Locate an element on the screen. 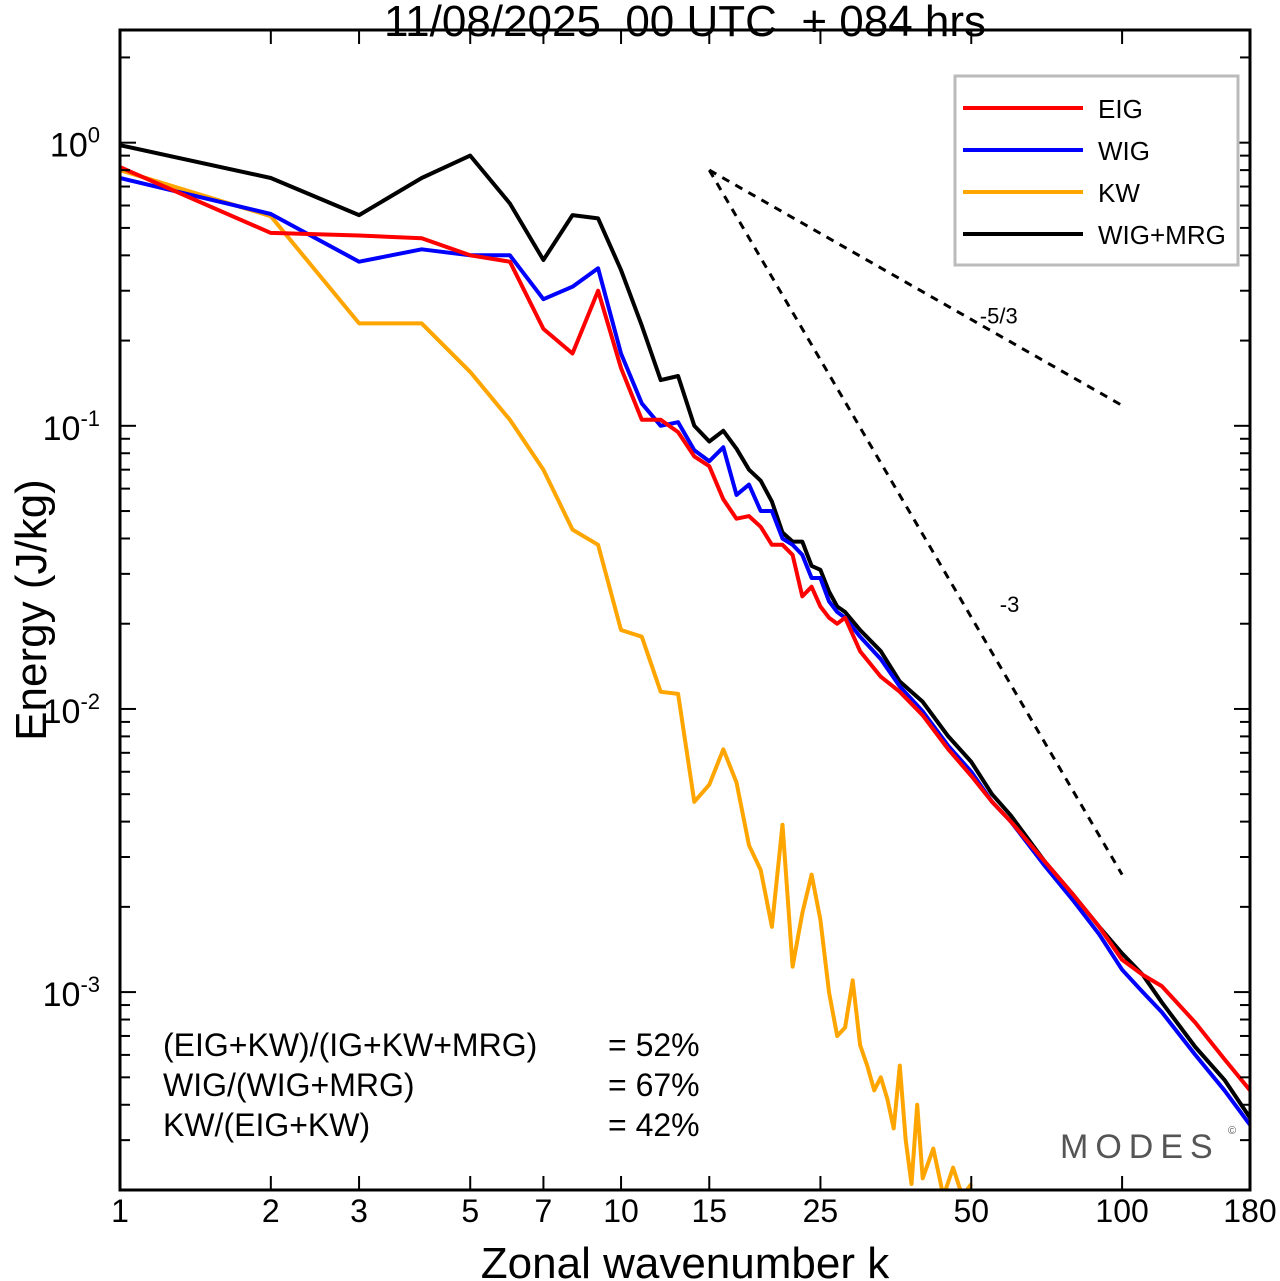 The image size is (1280, 1281). y-tick-label: 10⁻² is located at coordinates (71, 710).